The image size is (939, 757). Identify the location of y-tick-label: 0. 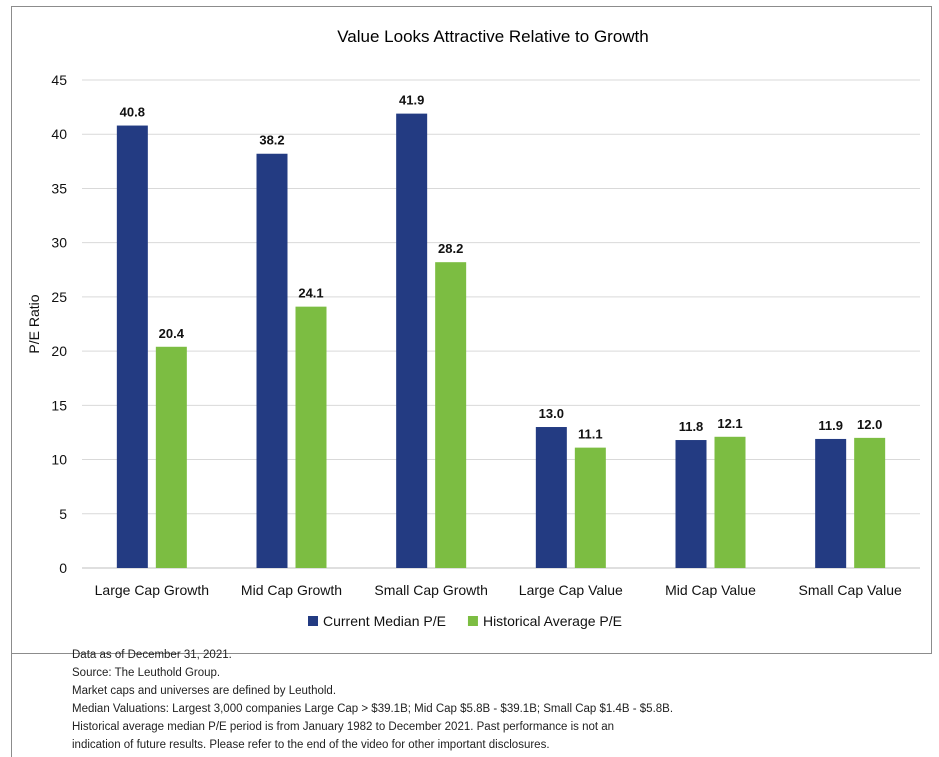
(63, 568).